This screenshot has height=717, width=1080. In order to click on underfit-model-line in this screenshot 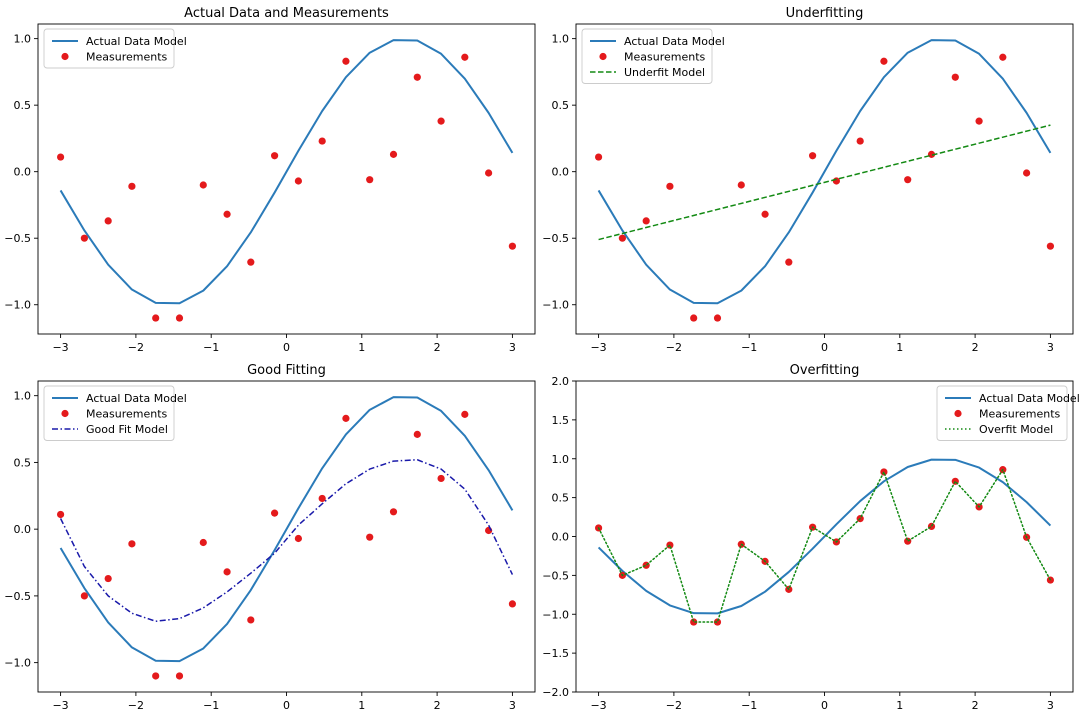, I will do `click(824, 182)`.